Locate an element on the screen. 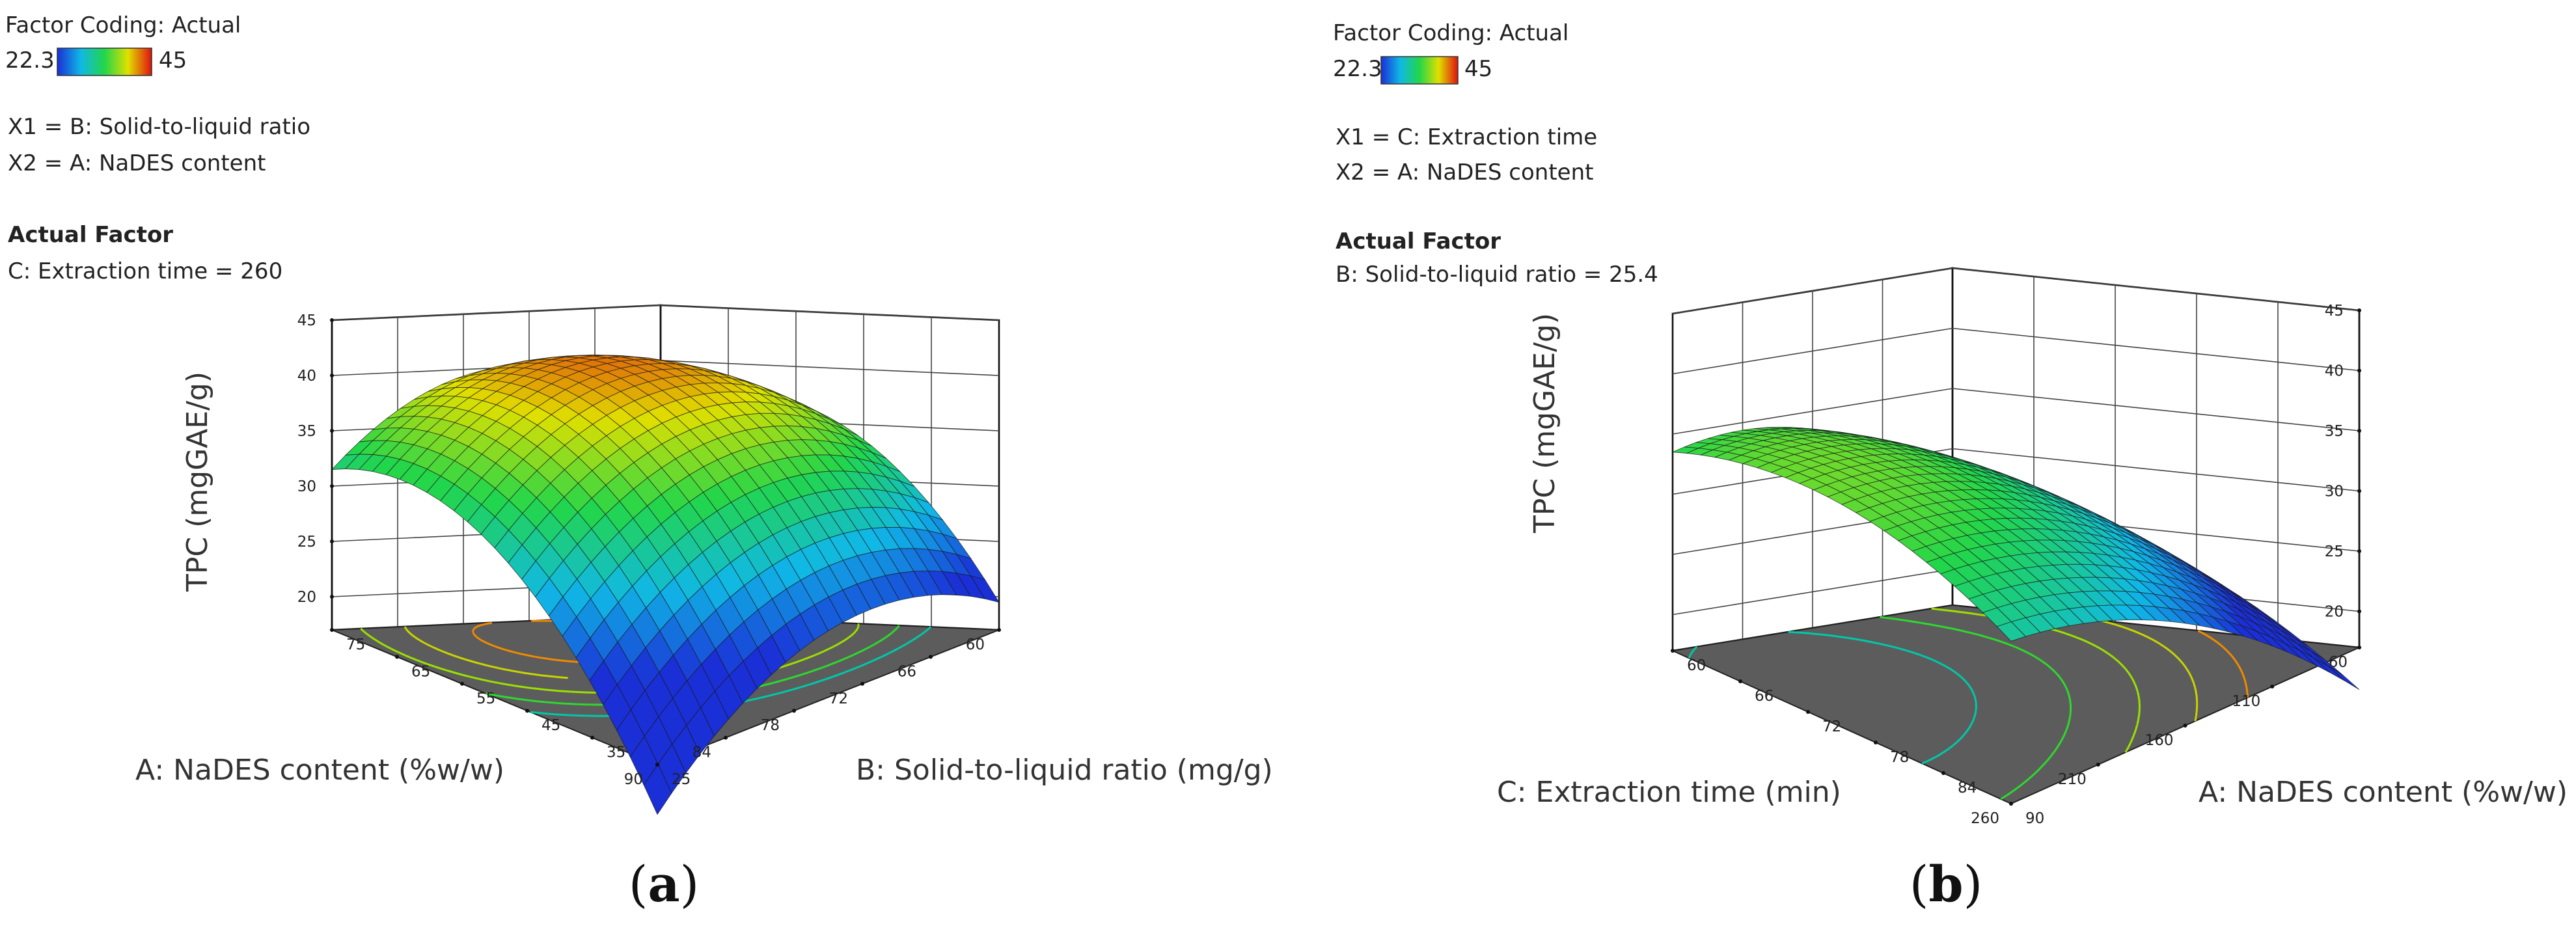 This screenshot has width=2576, height=926. actual-factor-value: B: Solid-to-liquid ratio = 25.4 is located at coordinates (1497, 275).